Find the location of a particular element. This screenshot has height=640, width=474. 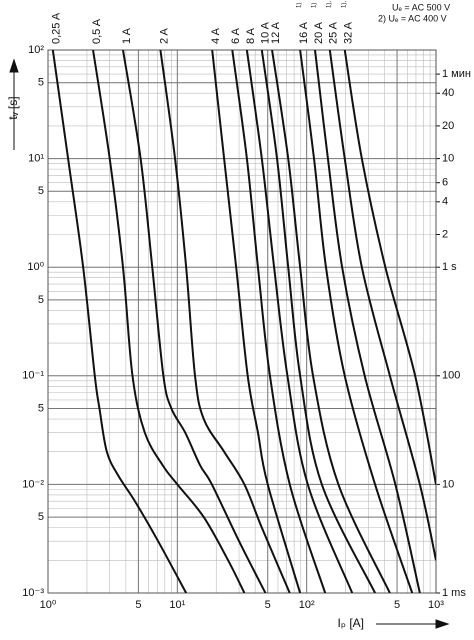

curve-label: 12 A is located at coordinates (276, 32).